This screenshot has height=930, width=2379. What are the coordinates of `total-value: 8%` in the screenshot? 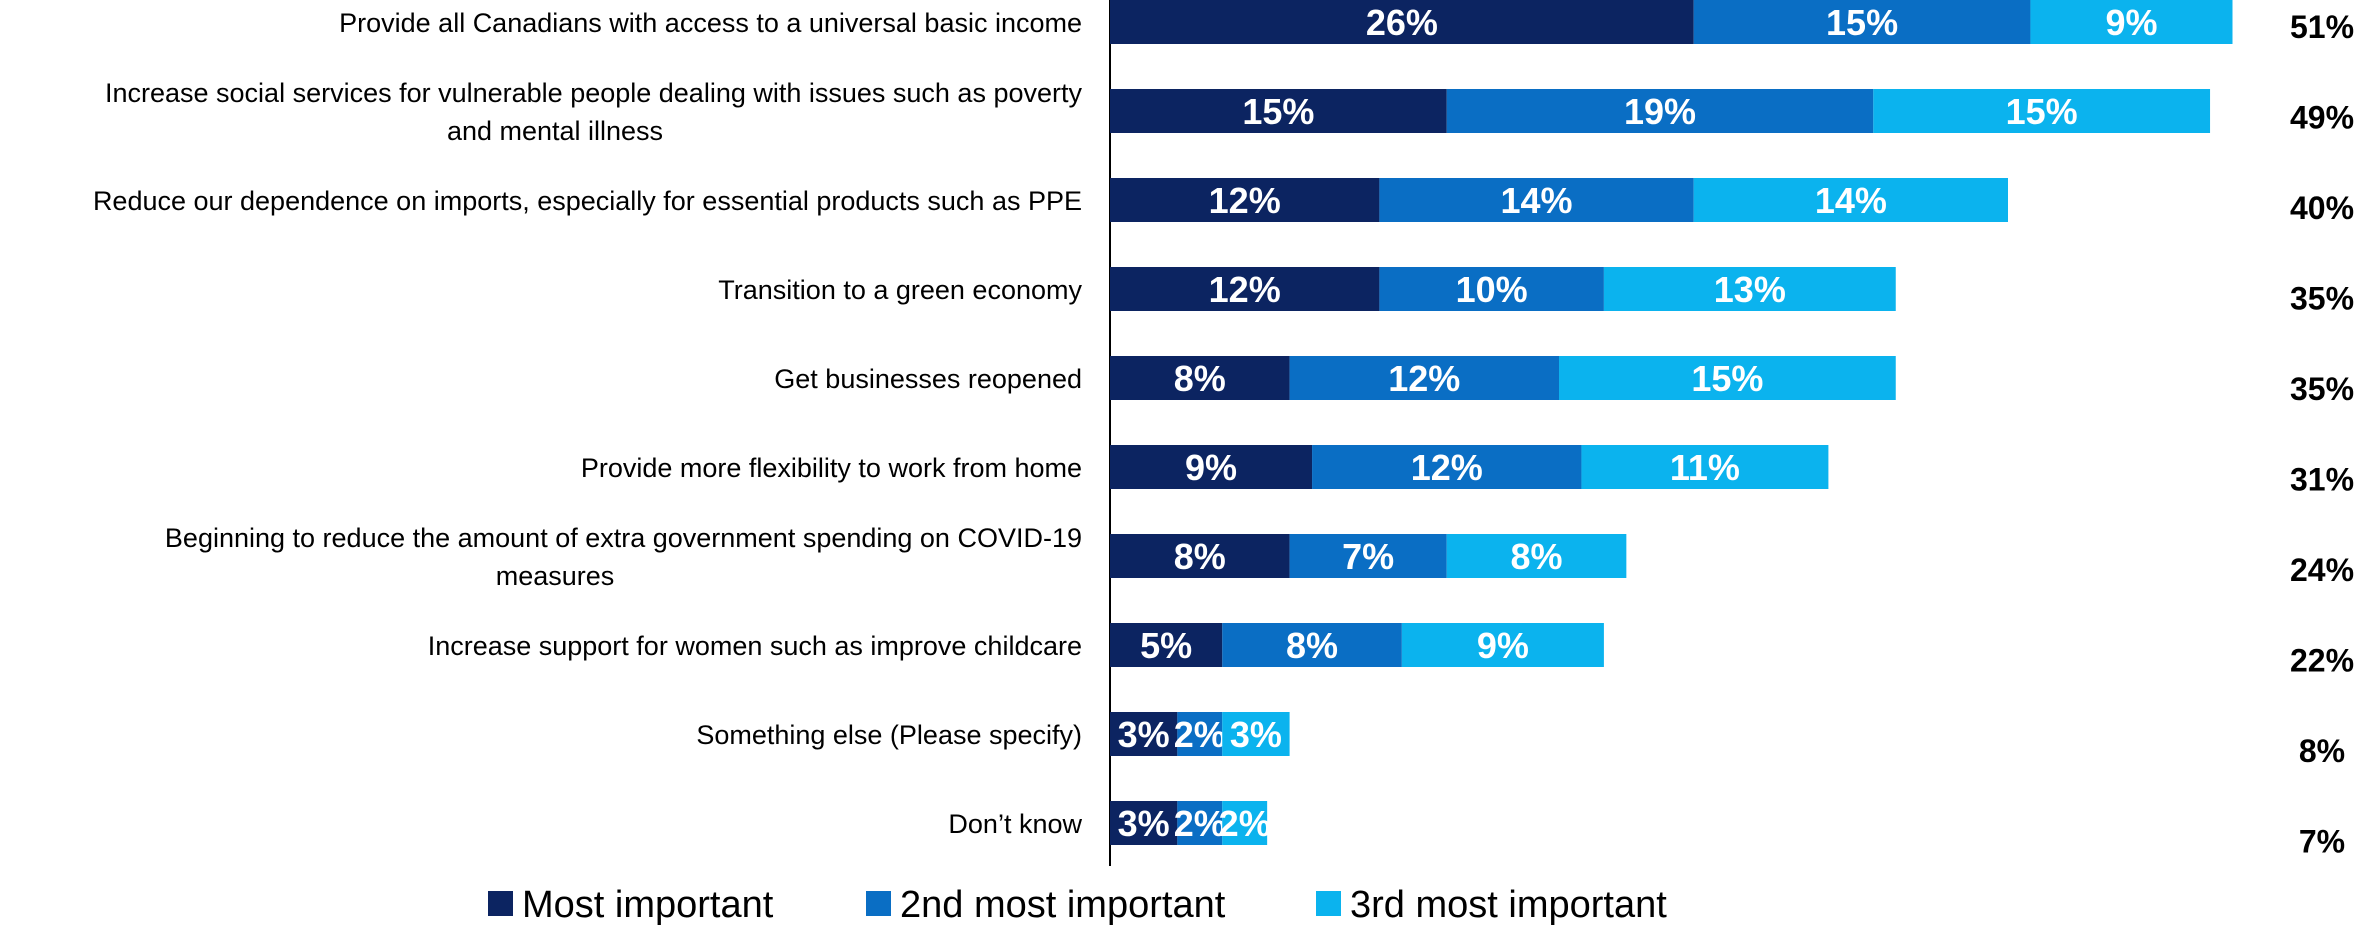 It's located at (2322, 751).